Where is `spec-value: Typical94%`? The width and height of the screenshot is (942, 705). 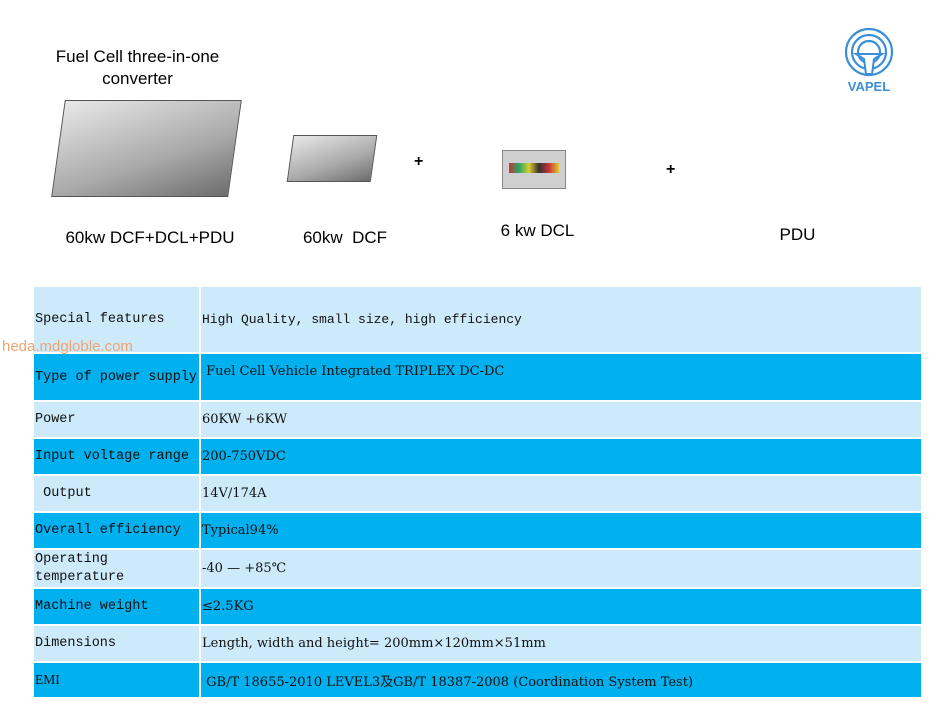
spec-value: Typical94% is located at coordinates (561, 531).